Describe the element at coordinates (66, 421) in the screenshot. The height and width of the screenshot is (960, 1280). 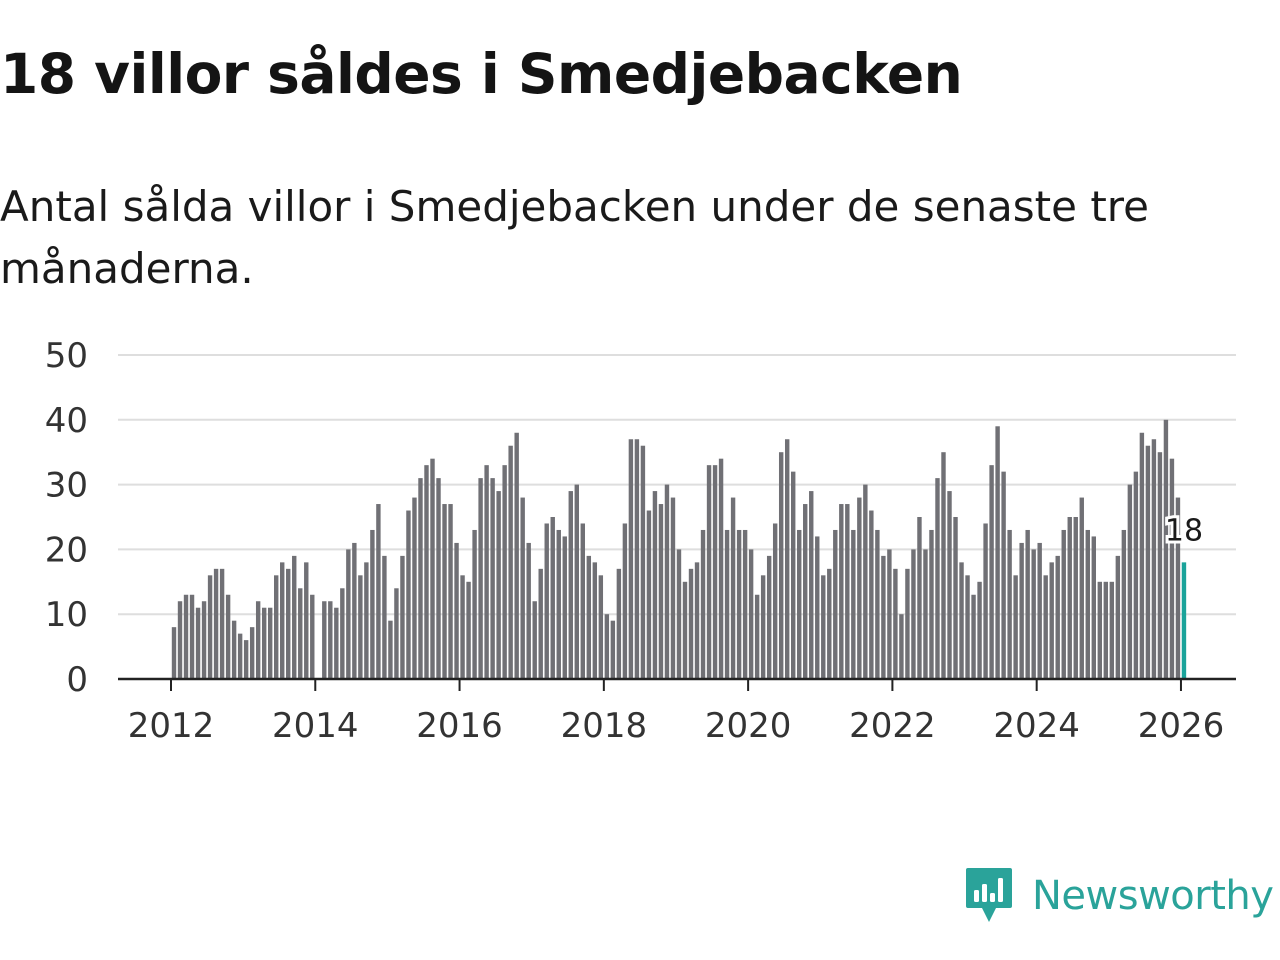
I see `y-tick-label: 40` at that location.